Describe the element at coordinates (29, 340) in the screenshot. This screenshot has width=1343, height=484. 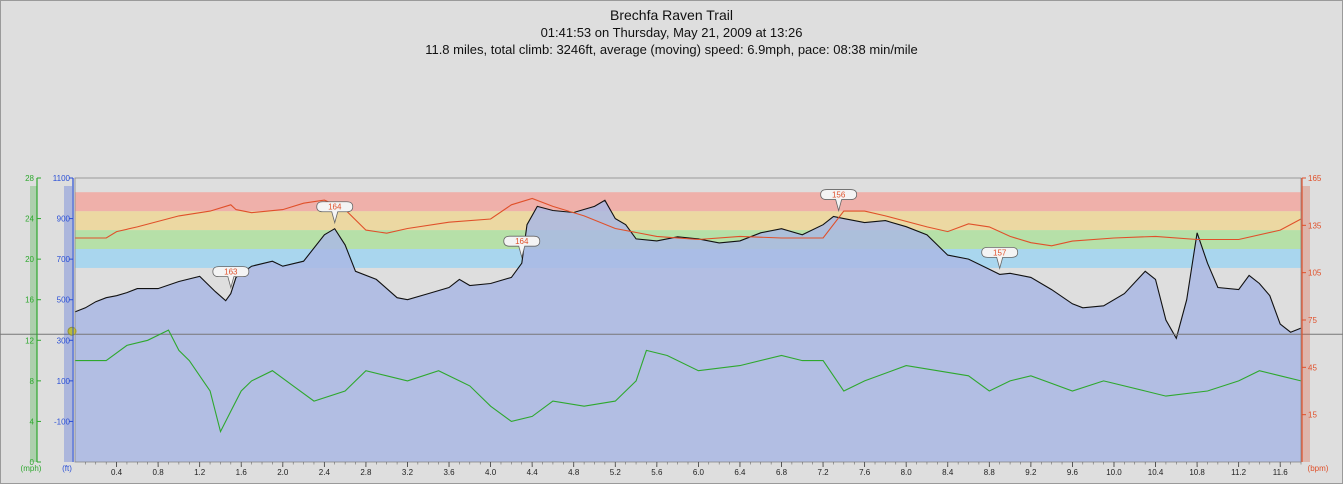
I see `axis-tick-label: 12` at that location.